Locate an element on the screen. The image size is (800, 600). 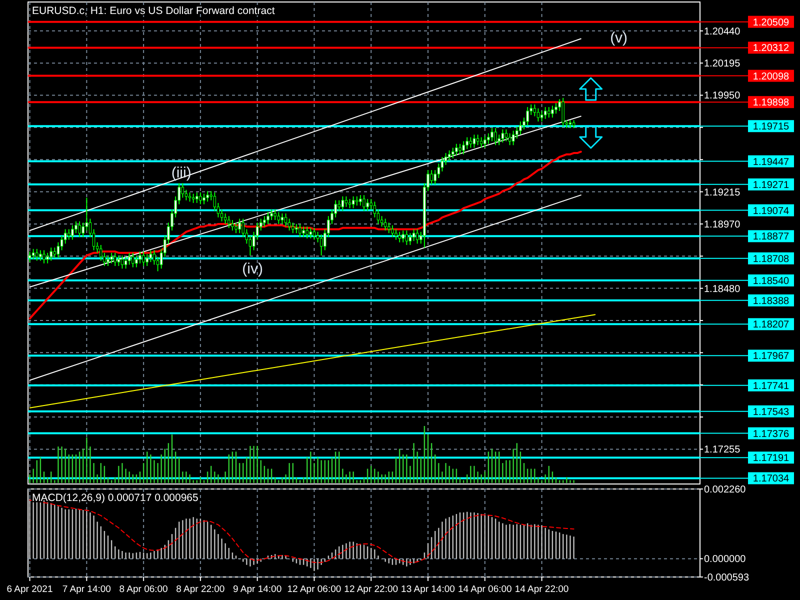
x-tick-label: 8 Apr 06:00 is located at coordinates (143, 589).